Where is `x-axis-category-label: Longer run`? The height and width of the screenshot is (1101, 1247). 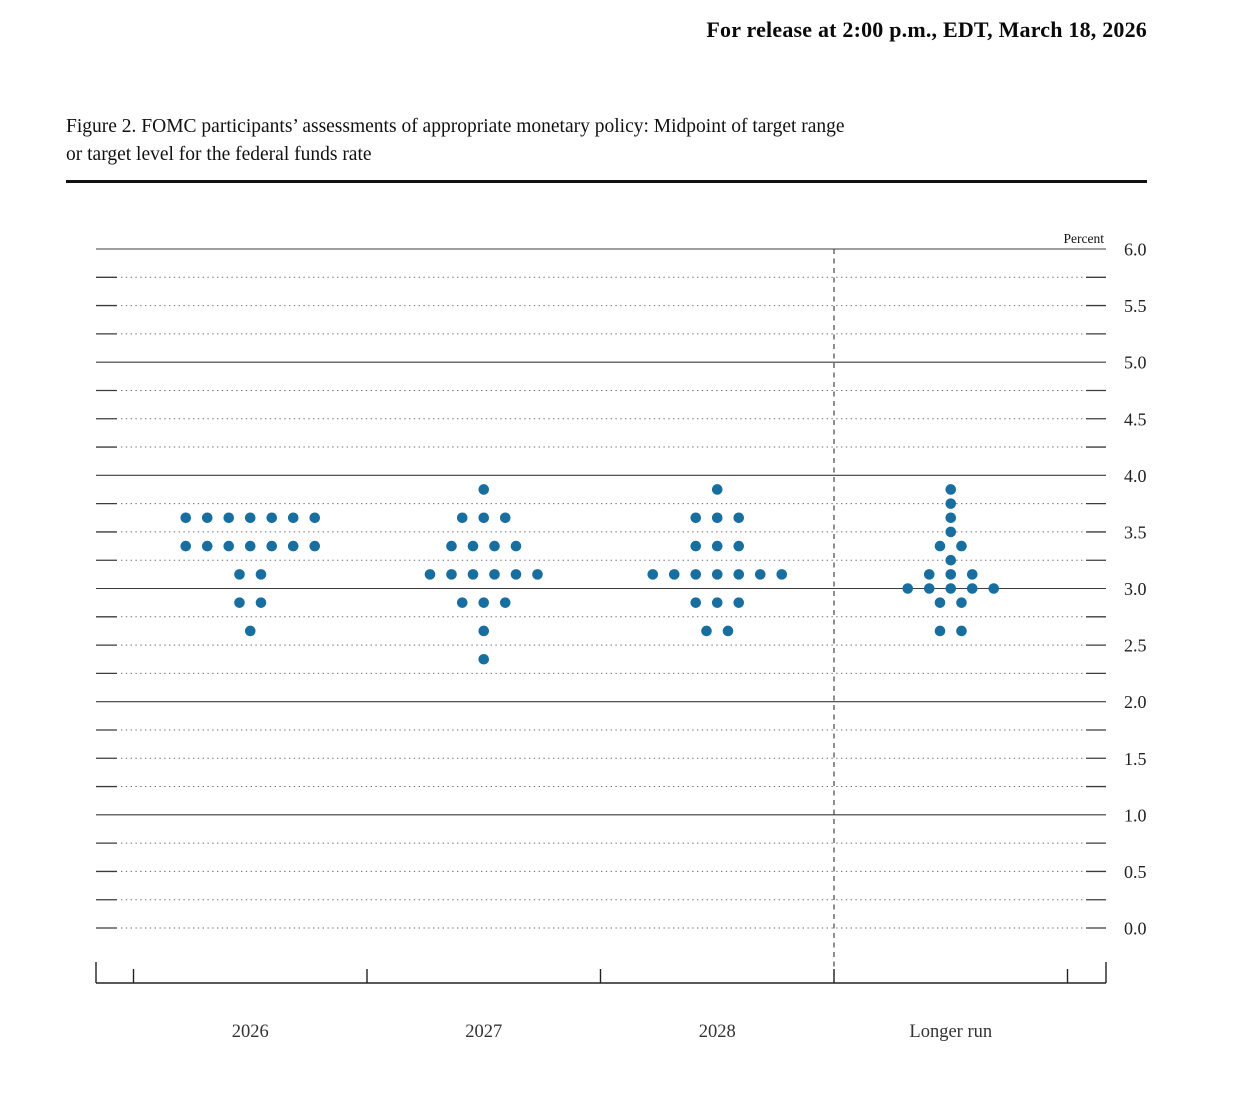 x-axis-category-label: Longer run is located at coordinates (950, 1032).